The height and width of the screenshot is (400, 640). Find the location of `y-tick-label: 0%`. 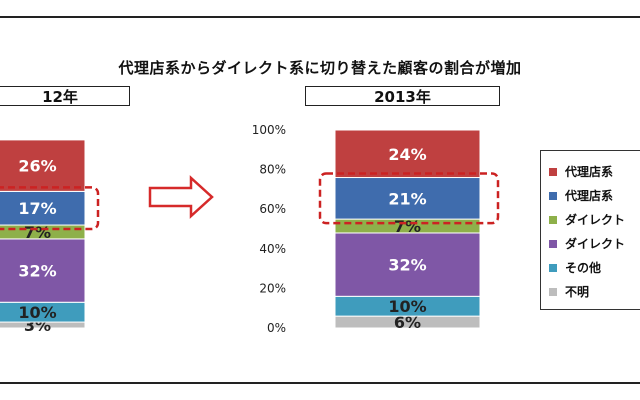

y-tick-label: 0% is located at coordinates (276, 328).